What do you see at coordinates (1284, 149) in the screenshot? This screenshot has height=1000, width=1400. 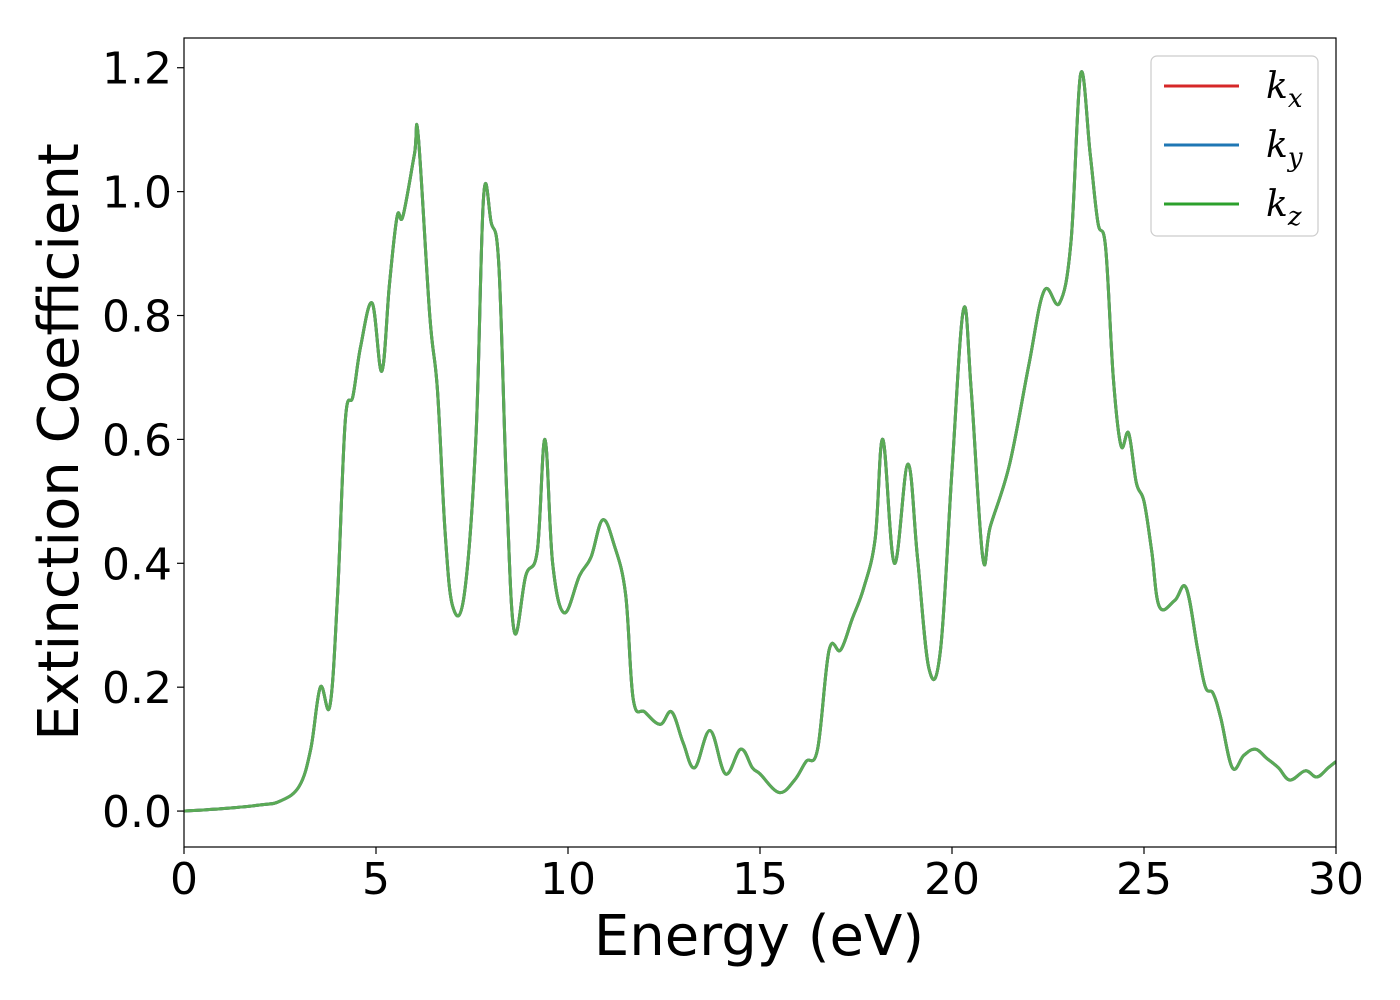 I see `legend-label-ky: ky` at bounding box center [1284, 149].